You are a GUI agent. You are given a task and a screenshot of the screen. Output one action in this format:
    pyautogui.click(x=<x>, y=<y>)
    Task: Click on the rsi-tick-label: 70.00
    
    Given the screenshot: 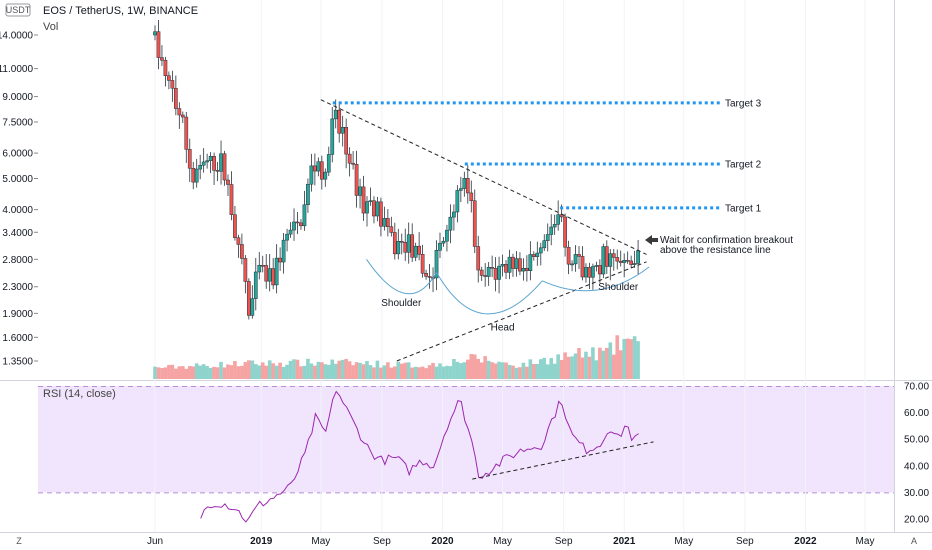 What is the action you would take?
    pyautogui.click(x=916, y=387)
    